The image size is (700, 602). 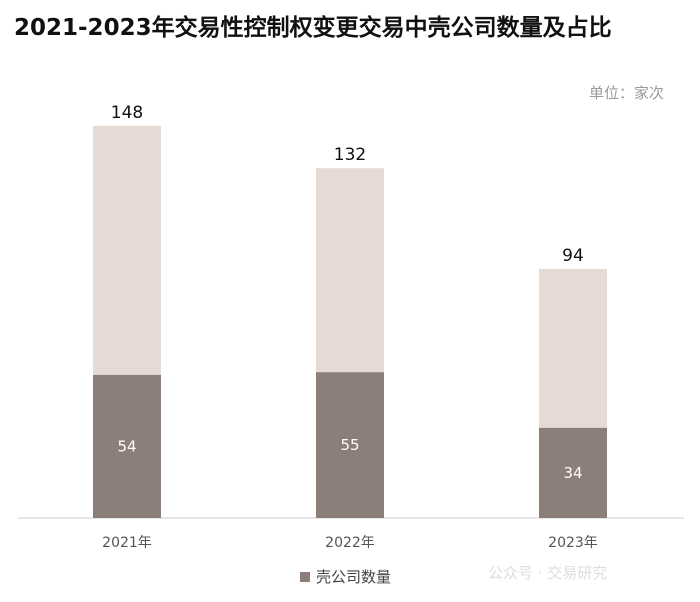 I want to click on x-tick-label: 2023年, so click(x=573, y=543).